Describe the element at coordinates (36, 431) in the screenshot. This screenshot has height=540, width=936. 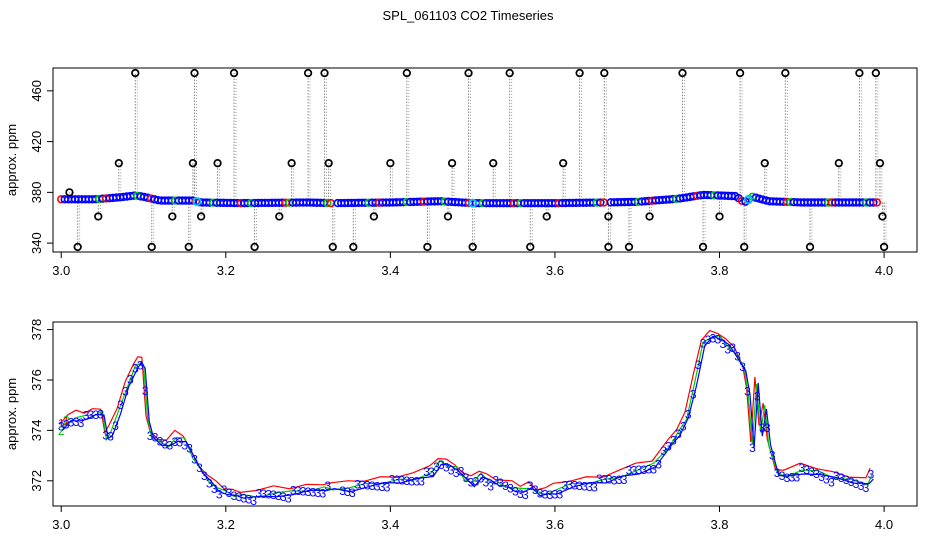
I see `panel2-ytick-label: 374` at that location.